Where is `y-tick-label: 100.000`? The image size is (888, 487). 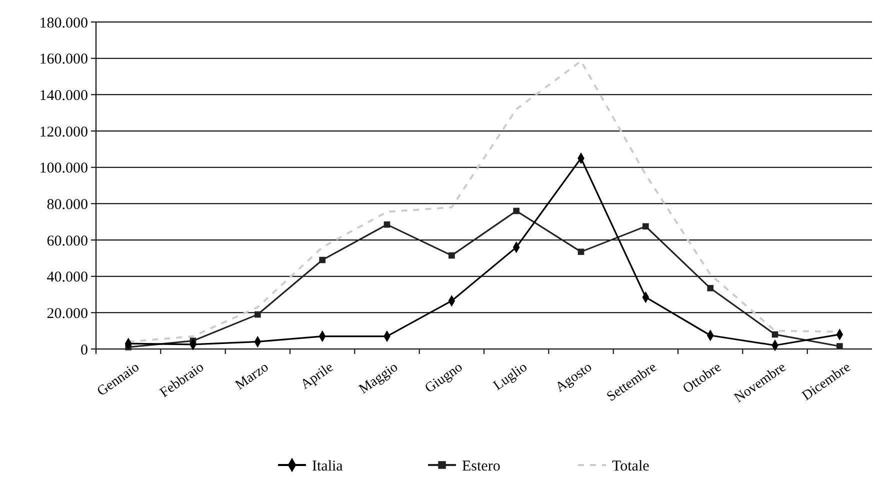 y-tick-label: 100.000 is located at coordinates (63, 168).